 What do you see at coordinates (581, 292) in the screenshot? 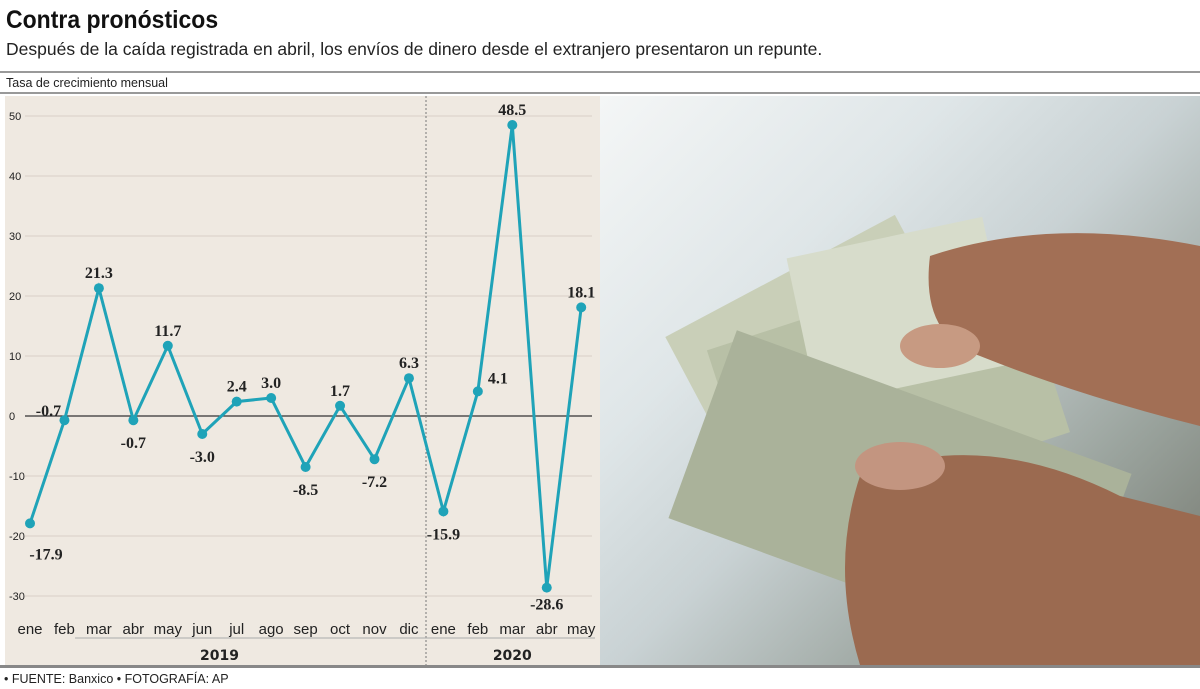
I see `data-label: 18.1` at bounding box center [581, 292].